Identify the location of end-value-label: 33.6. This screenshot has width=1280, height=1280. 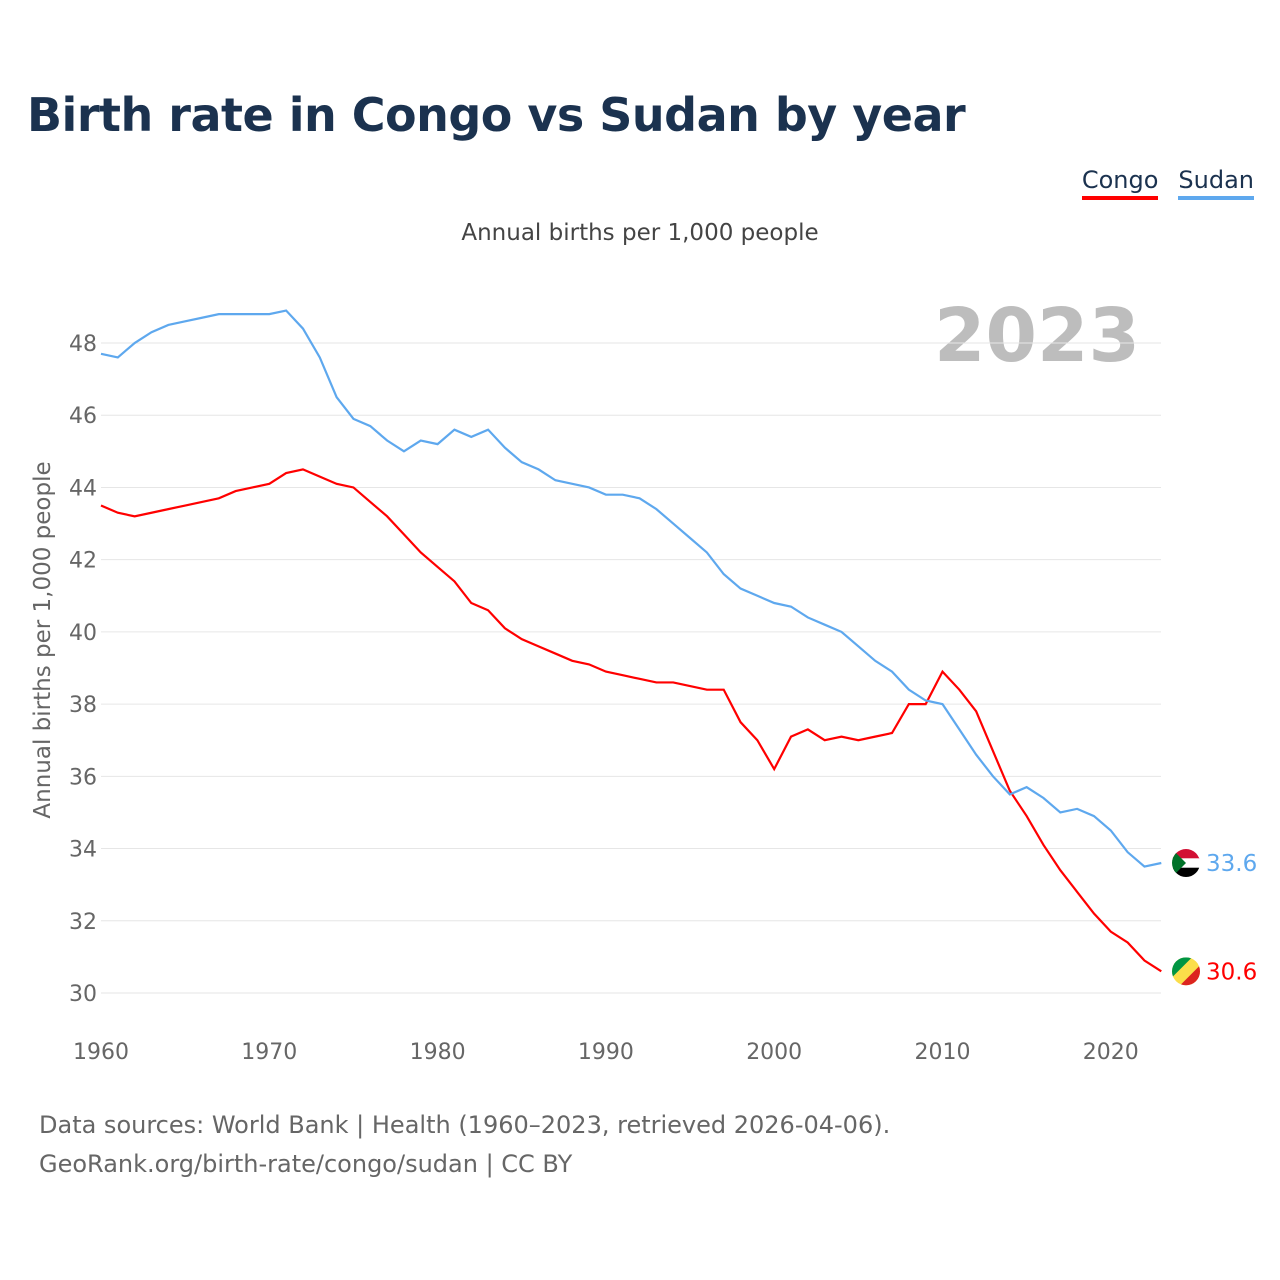
(1231, 864).